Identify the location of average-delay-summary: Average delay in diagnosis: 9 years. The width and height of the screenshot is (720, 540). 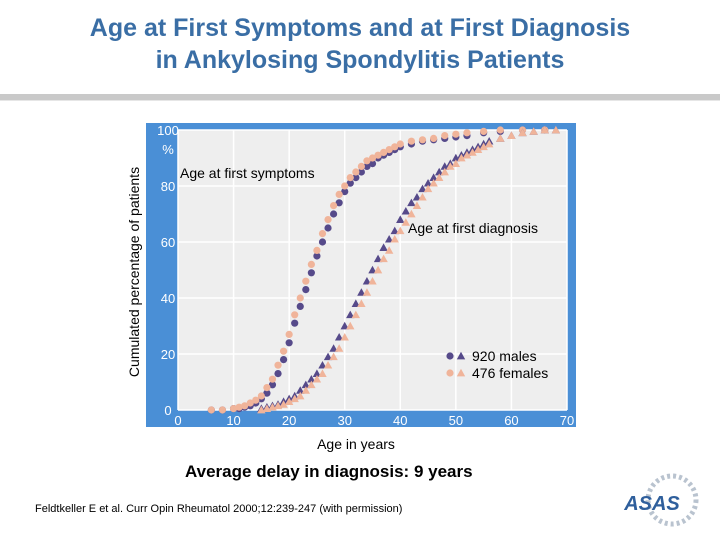
(329, 471).